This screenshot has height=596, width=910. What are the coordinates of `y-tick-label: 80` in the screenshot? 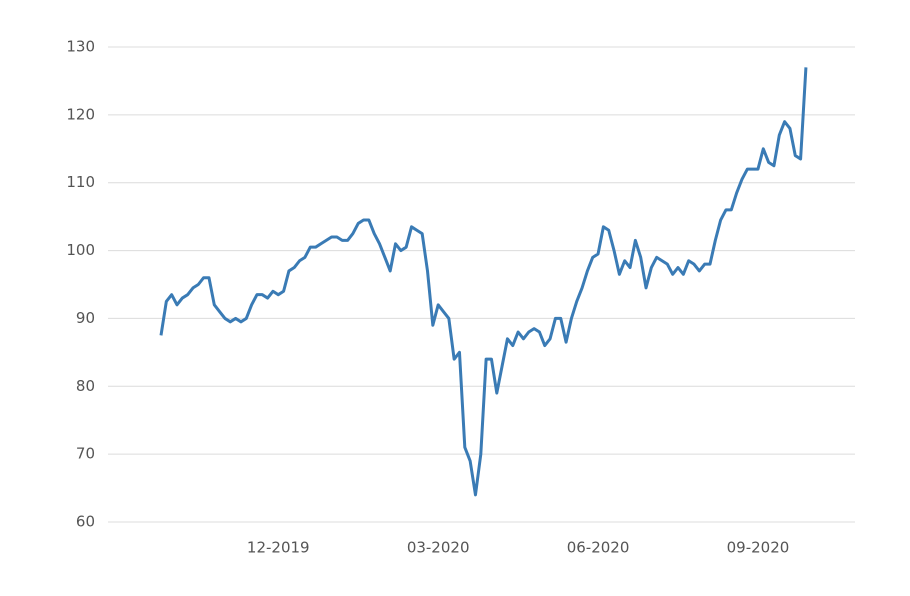 It's located at (85, 386).